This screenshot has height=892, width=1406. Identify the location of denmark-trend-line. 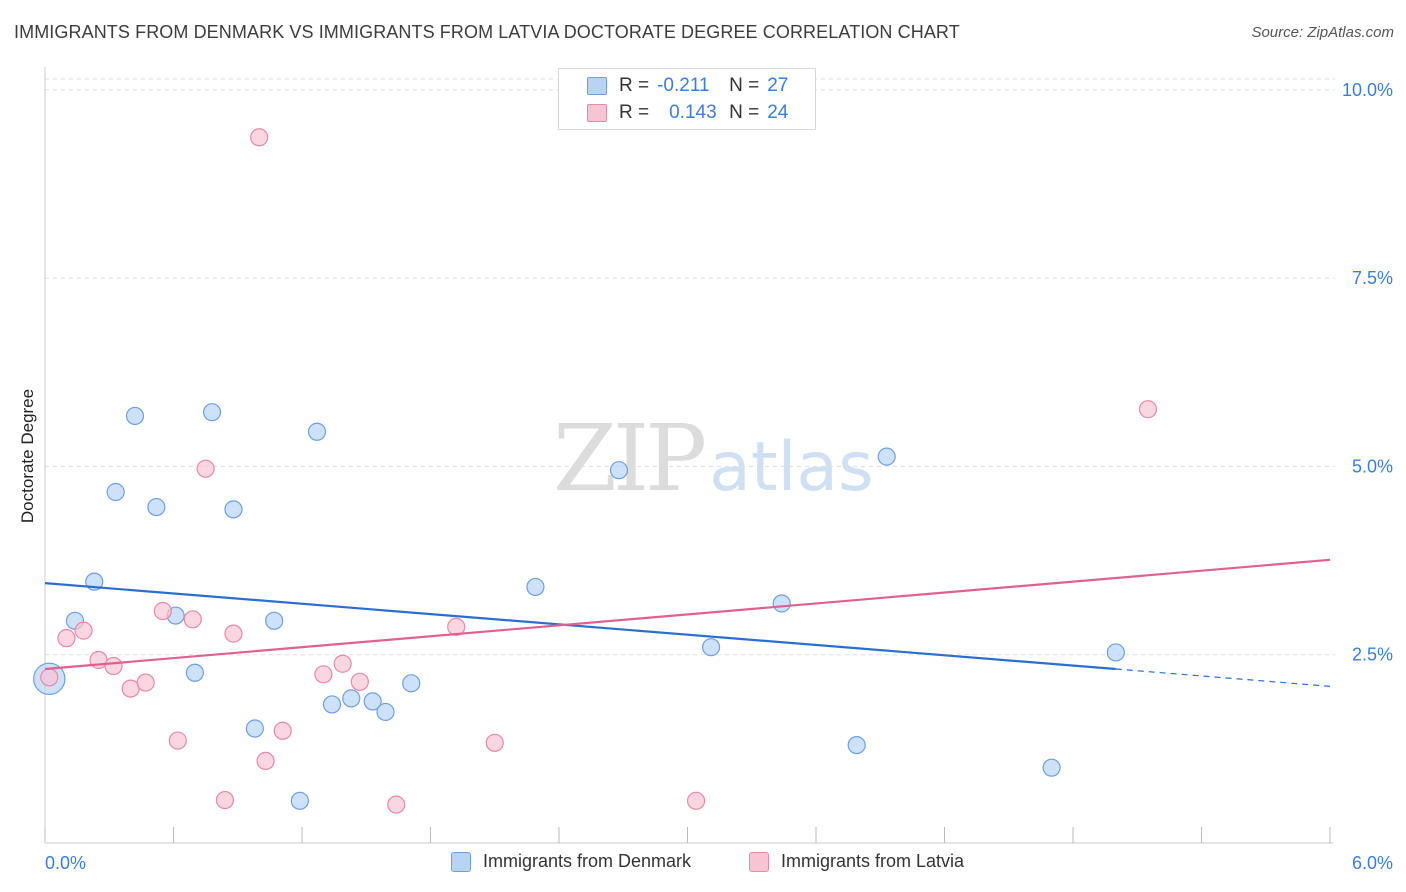
(580, 626).